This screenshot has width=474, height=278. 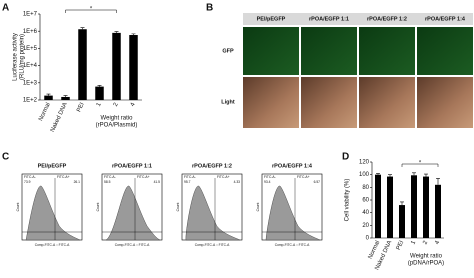 What do you see at coordinates (426, 264) in the screenshot?
I see `x-axis-label: (pDNA/rPOA)` at bounding box center [426, 264].